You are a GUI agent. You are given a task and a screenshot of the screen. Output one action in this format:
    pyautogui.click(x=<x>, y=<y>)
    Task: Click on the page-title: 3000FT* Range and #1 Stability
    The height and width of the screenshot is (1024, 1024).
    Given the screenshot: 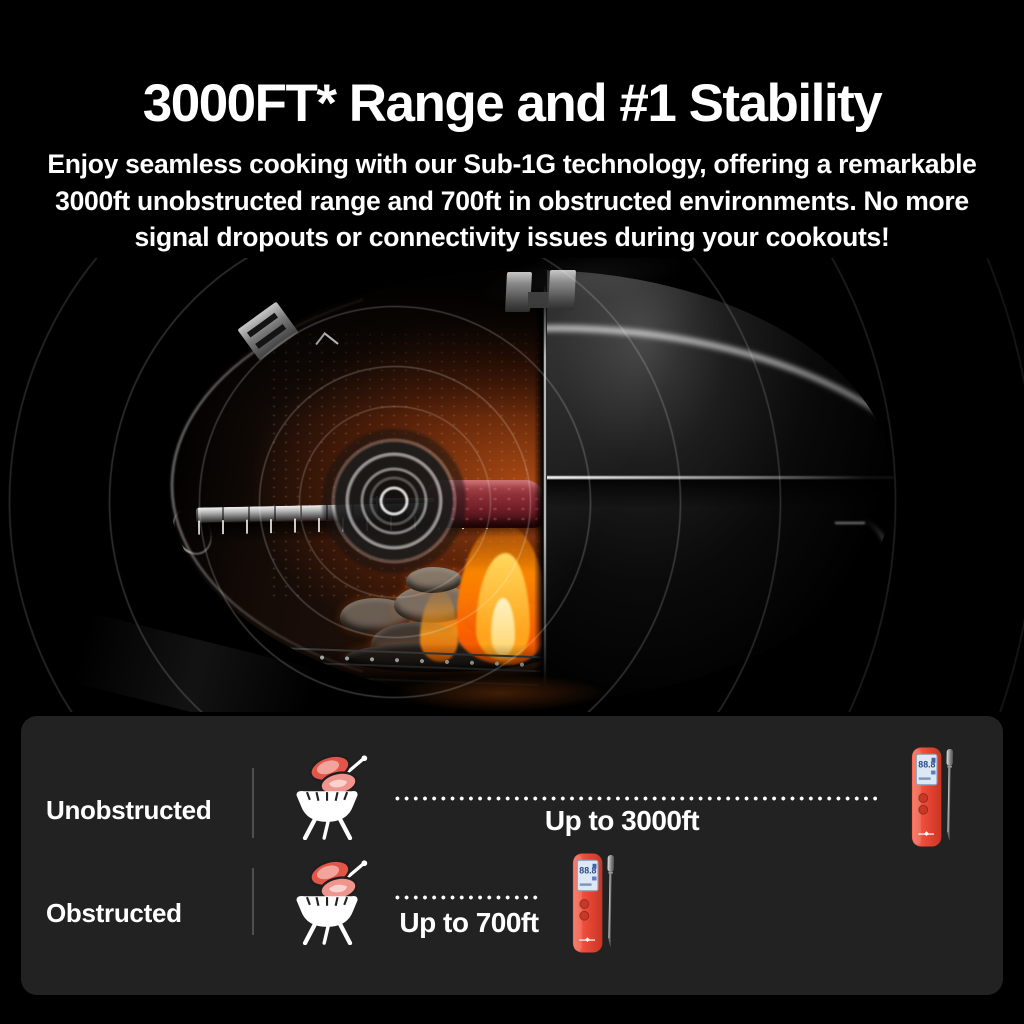 What is the action you would take?
    pyautogui.click(x=512, y=103)
    